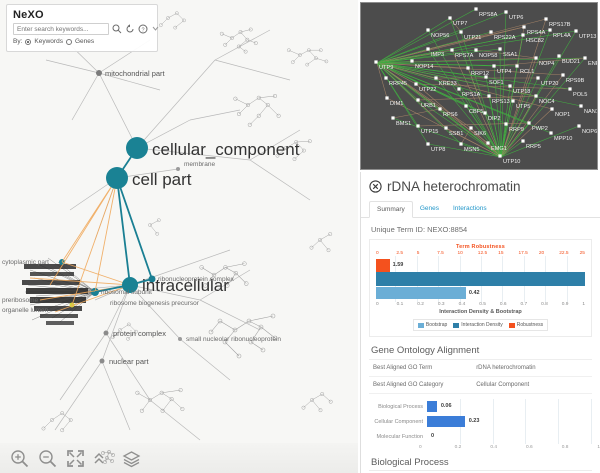  Describe the element at coordinates (127, 215) in the screenshot. I see `major-node-markers` at that location.